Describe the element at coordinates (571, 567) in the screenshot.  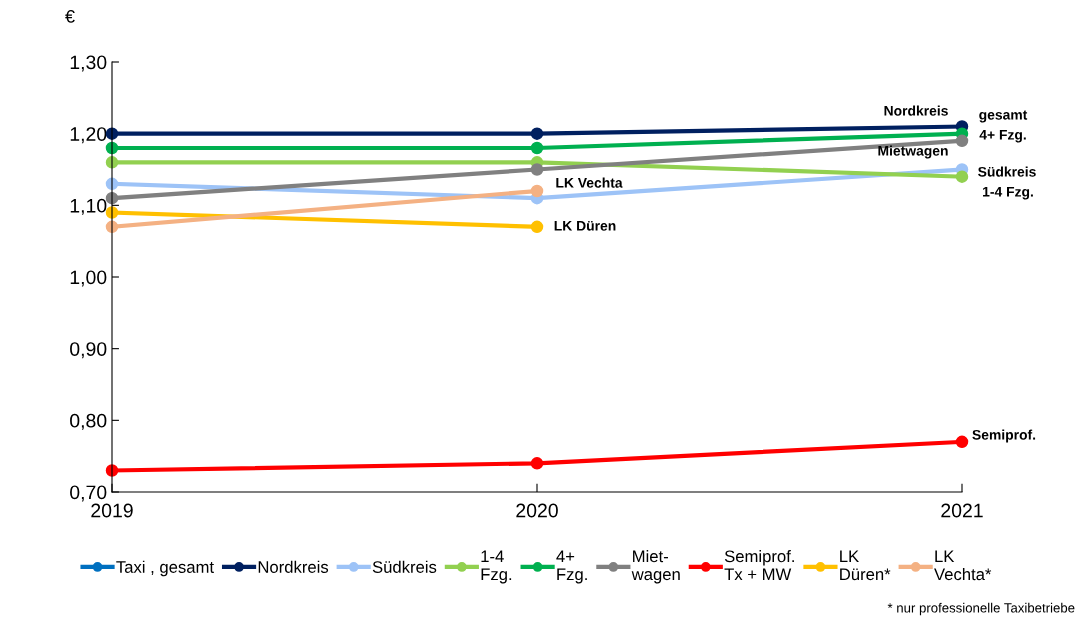
I see `legend-label: 4+ Fzg.` at that location.